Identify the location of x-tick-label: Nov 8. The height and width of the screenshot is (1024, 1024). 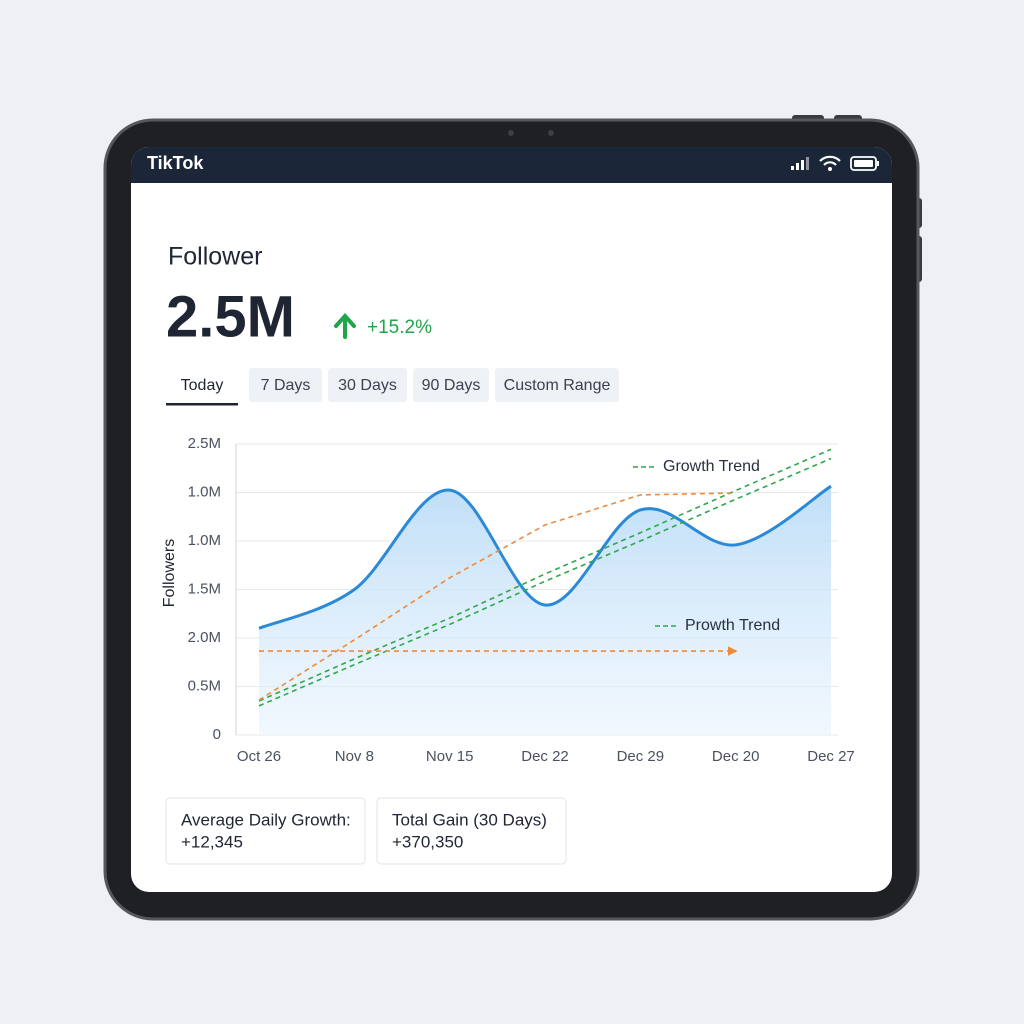
(354, 756).